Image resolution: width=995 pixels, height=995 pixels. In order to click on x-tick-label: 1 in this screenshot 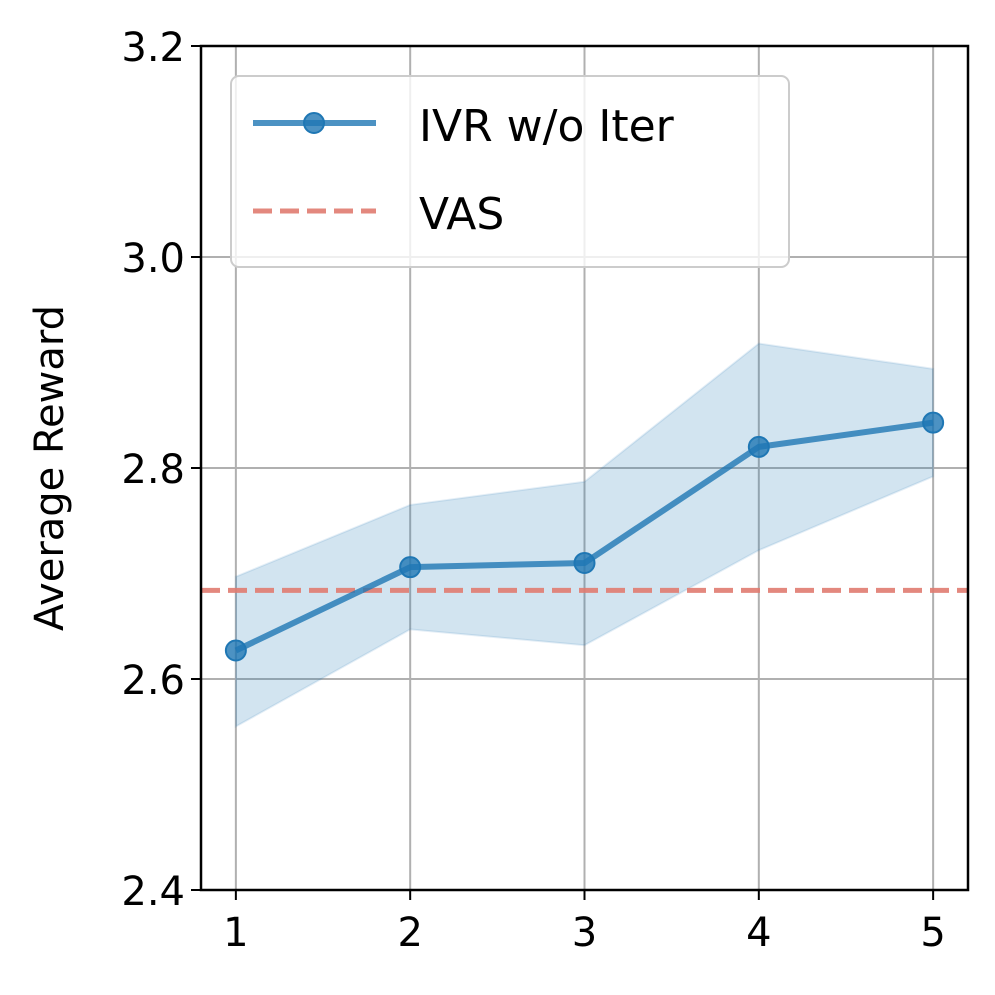, I will do `click(235, 933)`.